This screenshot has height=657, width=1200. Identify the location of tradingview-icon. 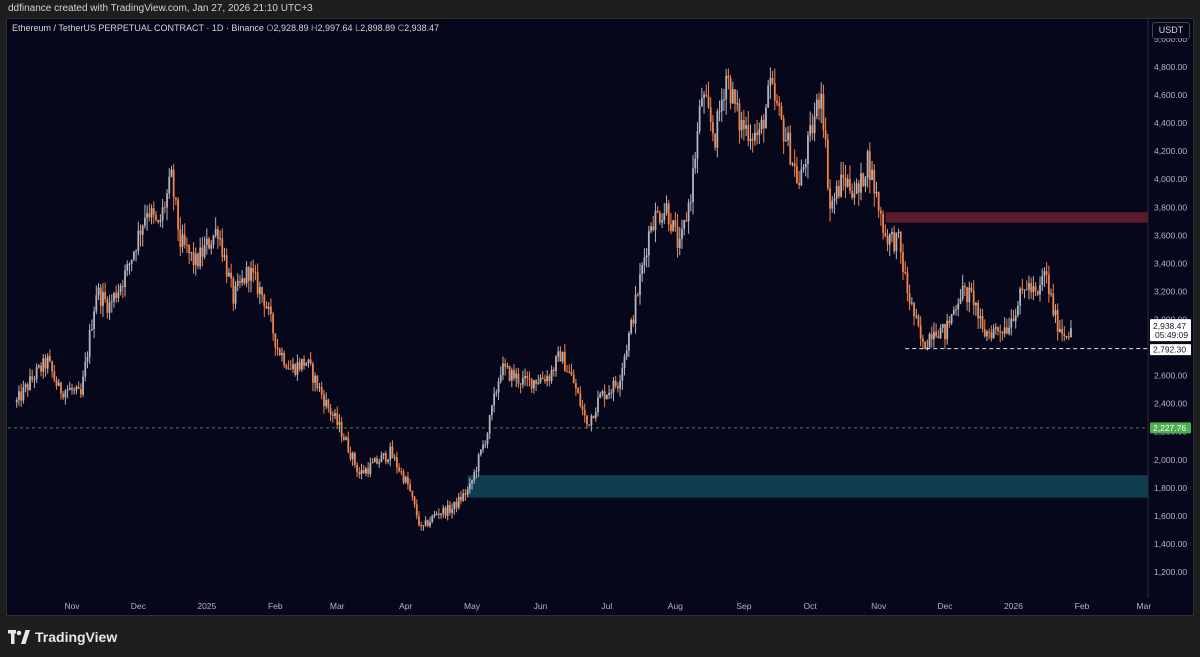
(19, 637).